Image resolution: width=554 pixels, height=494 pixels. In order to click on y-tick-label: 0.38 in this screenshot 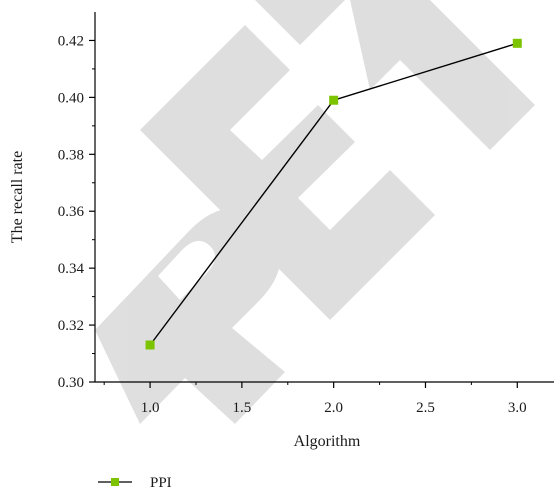, I will do `click(71, 155)`.